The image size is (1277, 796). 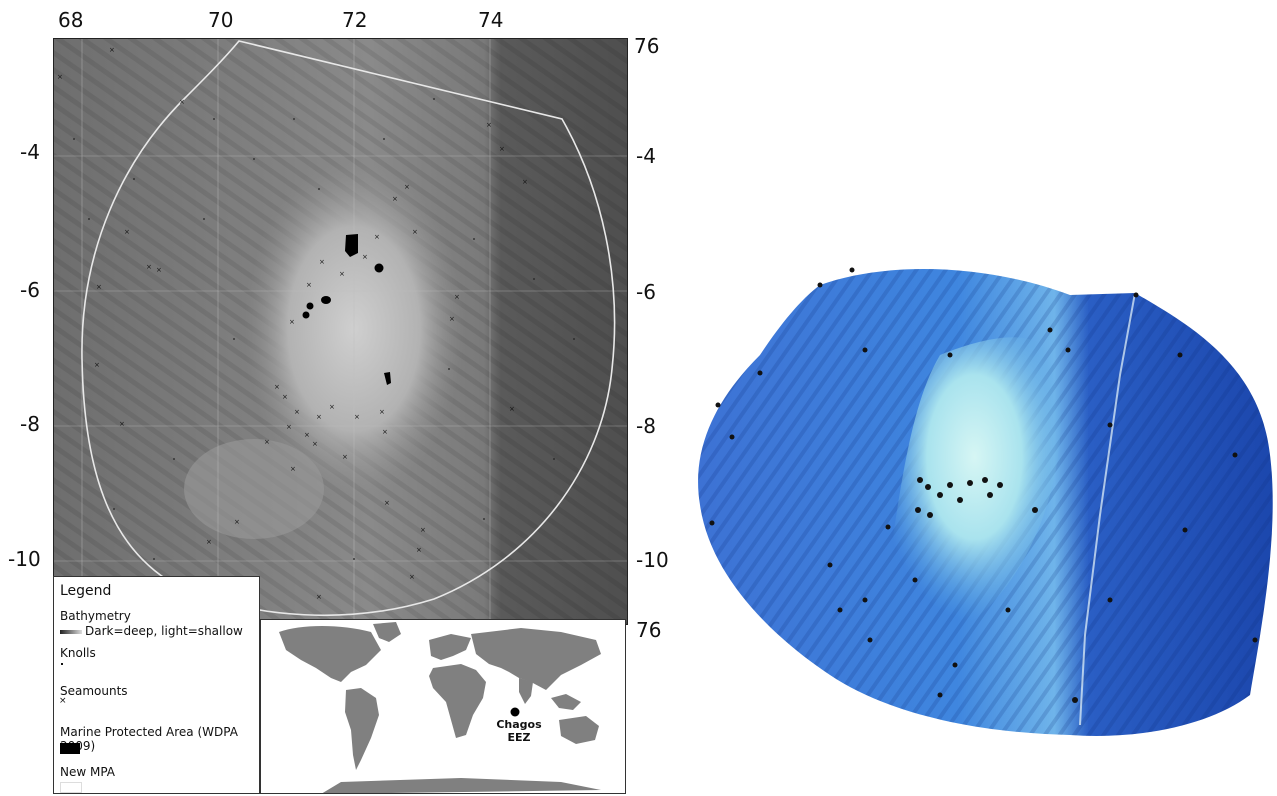 What do you see at coordinates (491, 20) in the screenshot?
I see `tick-top-74: 74` at bounding box center [491, 20].